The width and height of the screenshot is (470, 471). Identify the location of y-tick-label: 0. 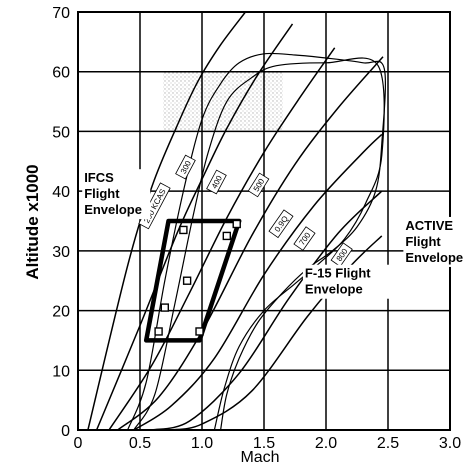
(65, 431).